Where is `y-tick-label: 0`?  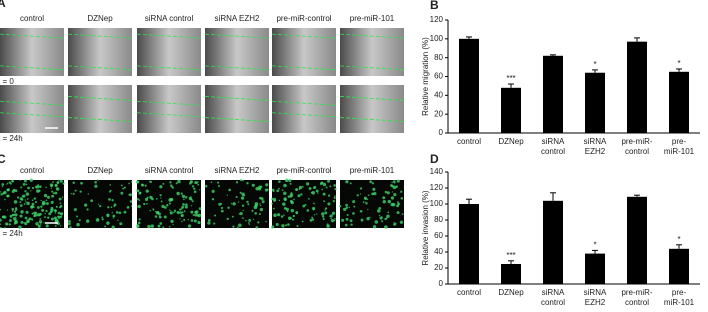
y-tick-label: 0 is located at coordinates (441, 283).